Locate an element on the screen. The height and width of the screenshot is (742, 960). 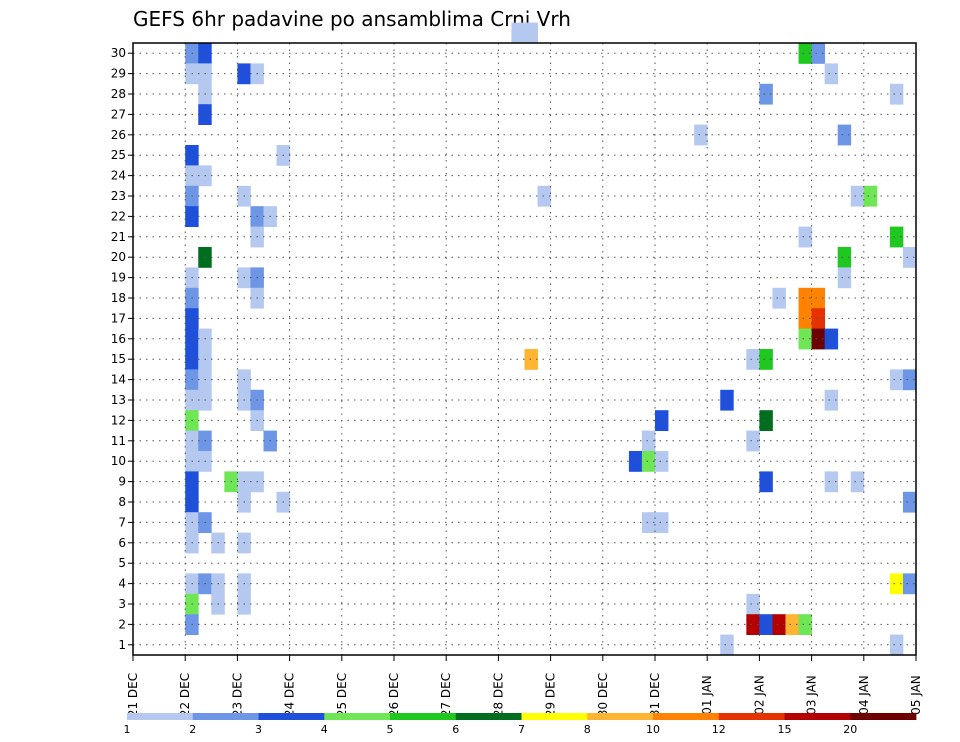
y-tick-label: 10 is located at coordinates (118, 461).